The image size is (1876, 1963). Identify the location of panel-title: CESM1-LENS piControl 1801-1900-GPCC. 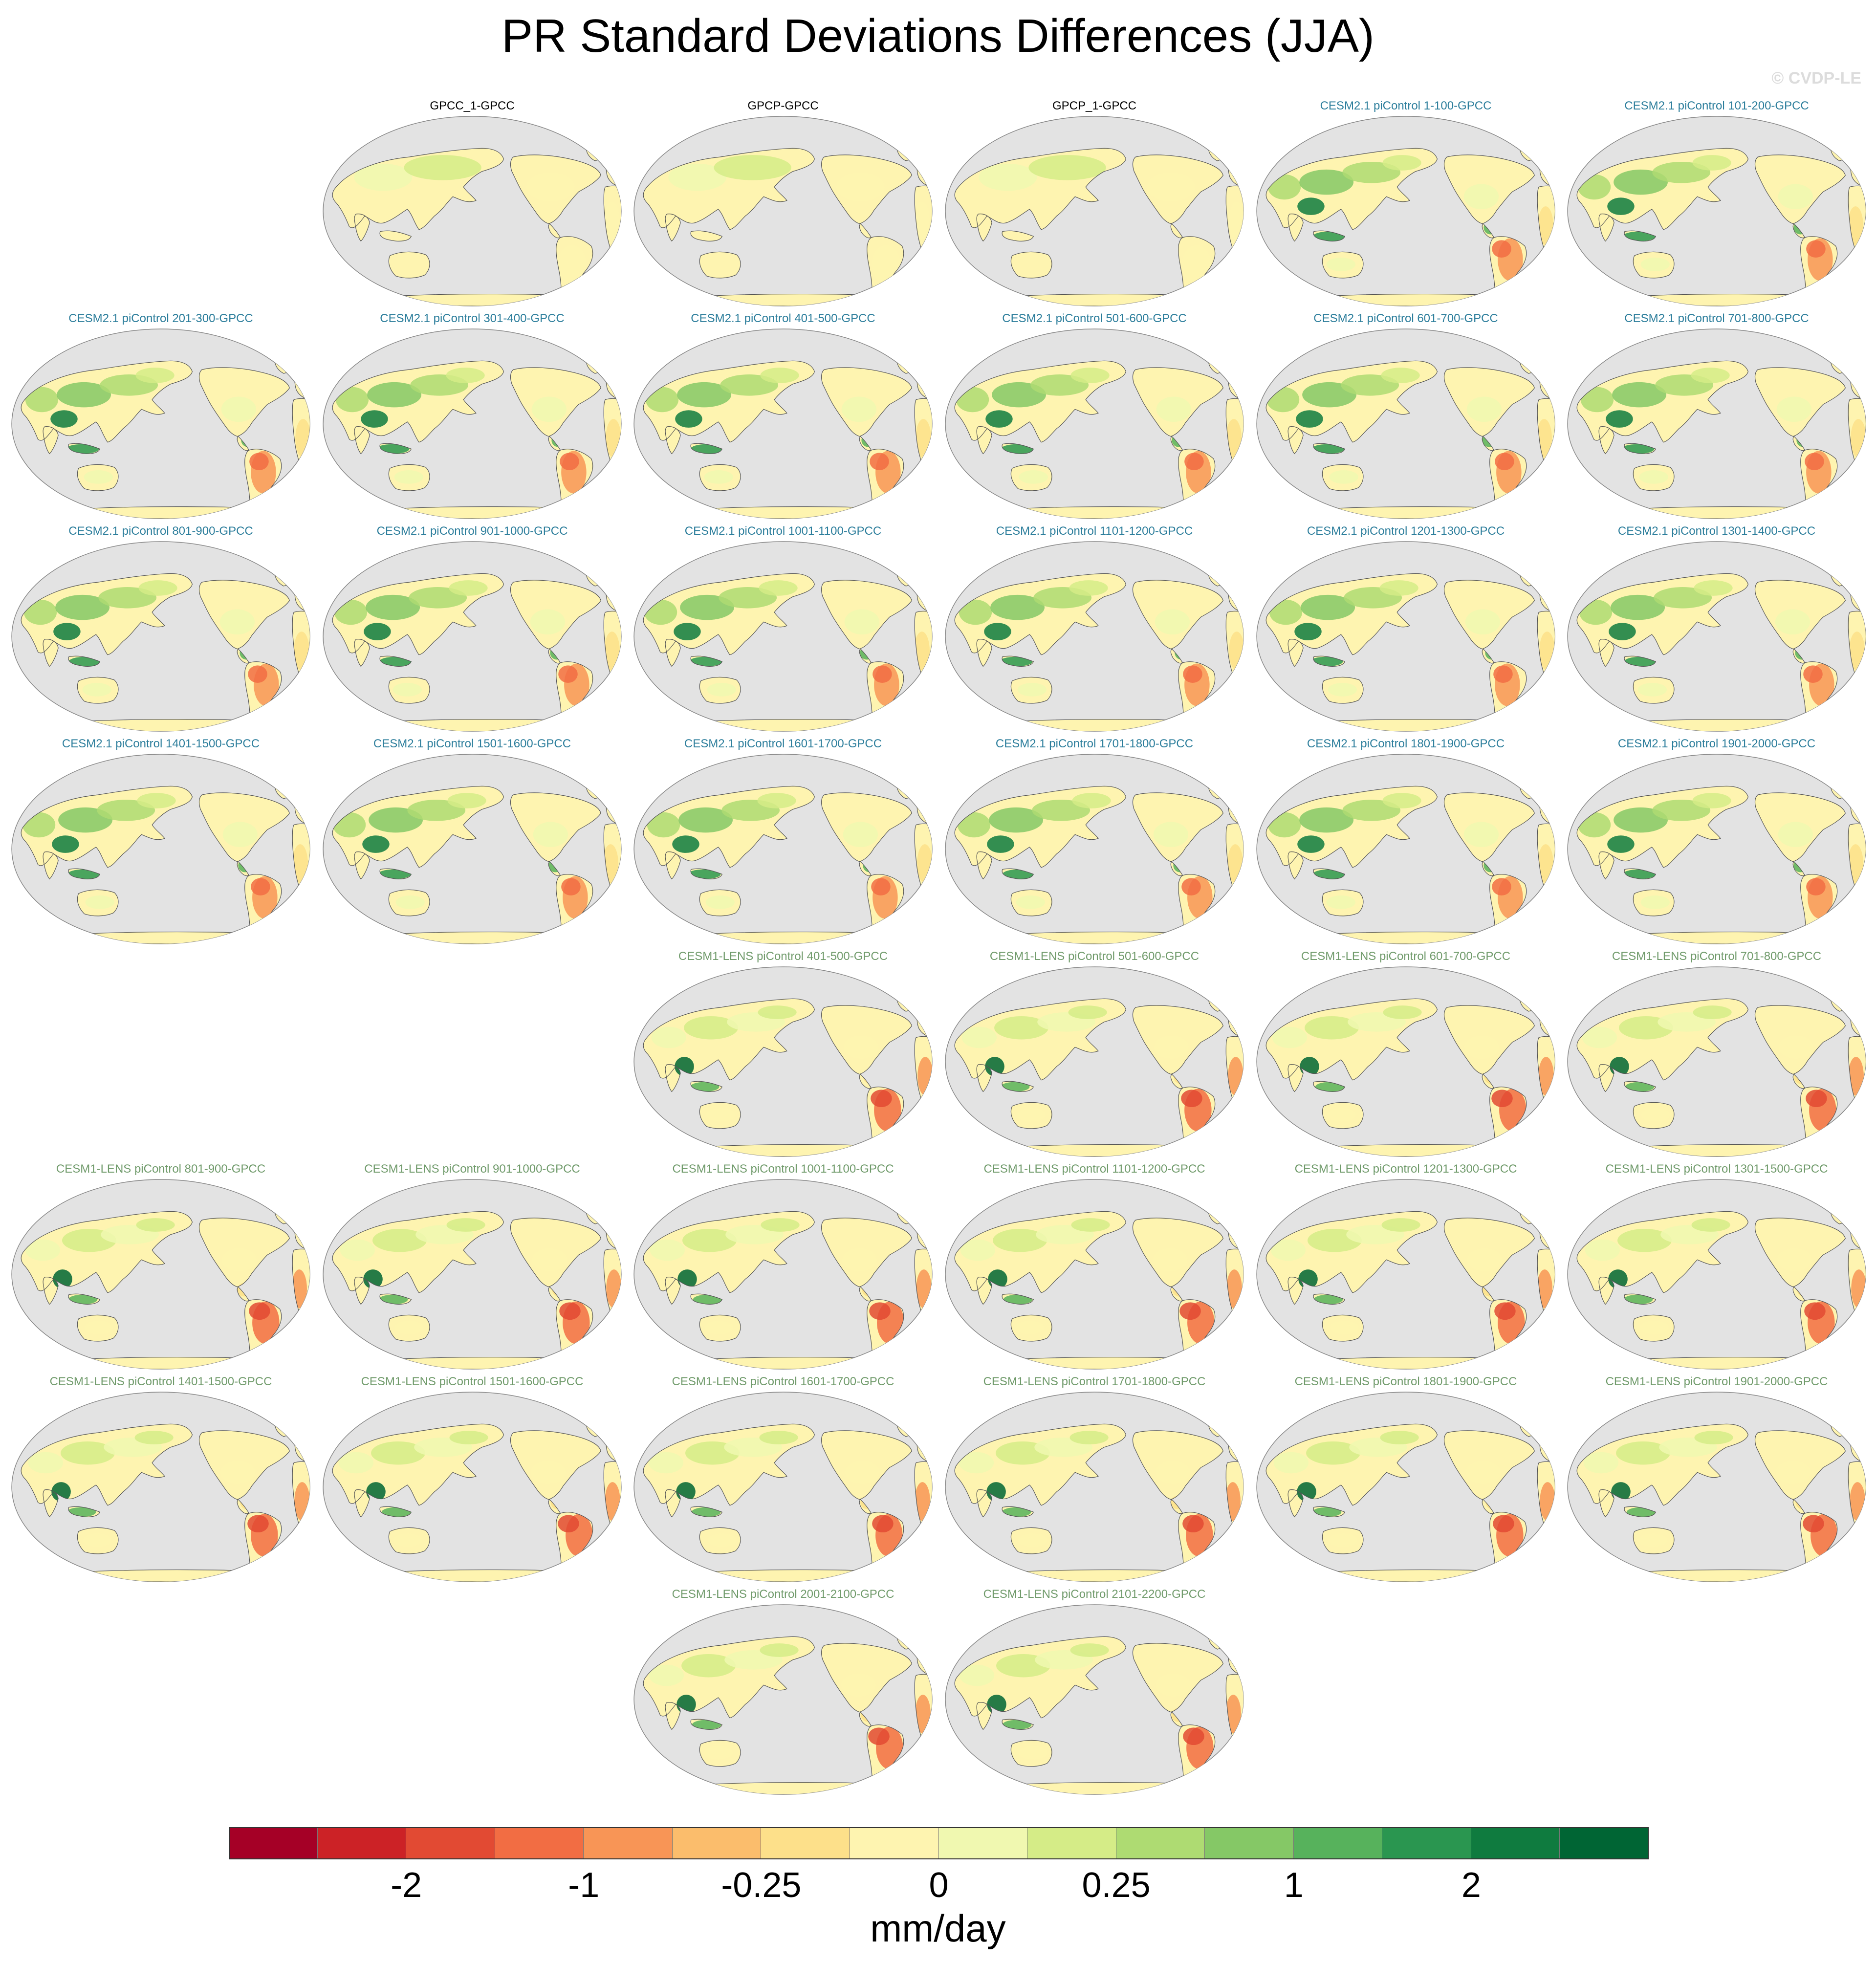
(1405, 1381).